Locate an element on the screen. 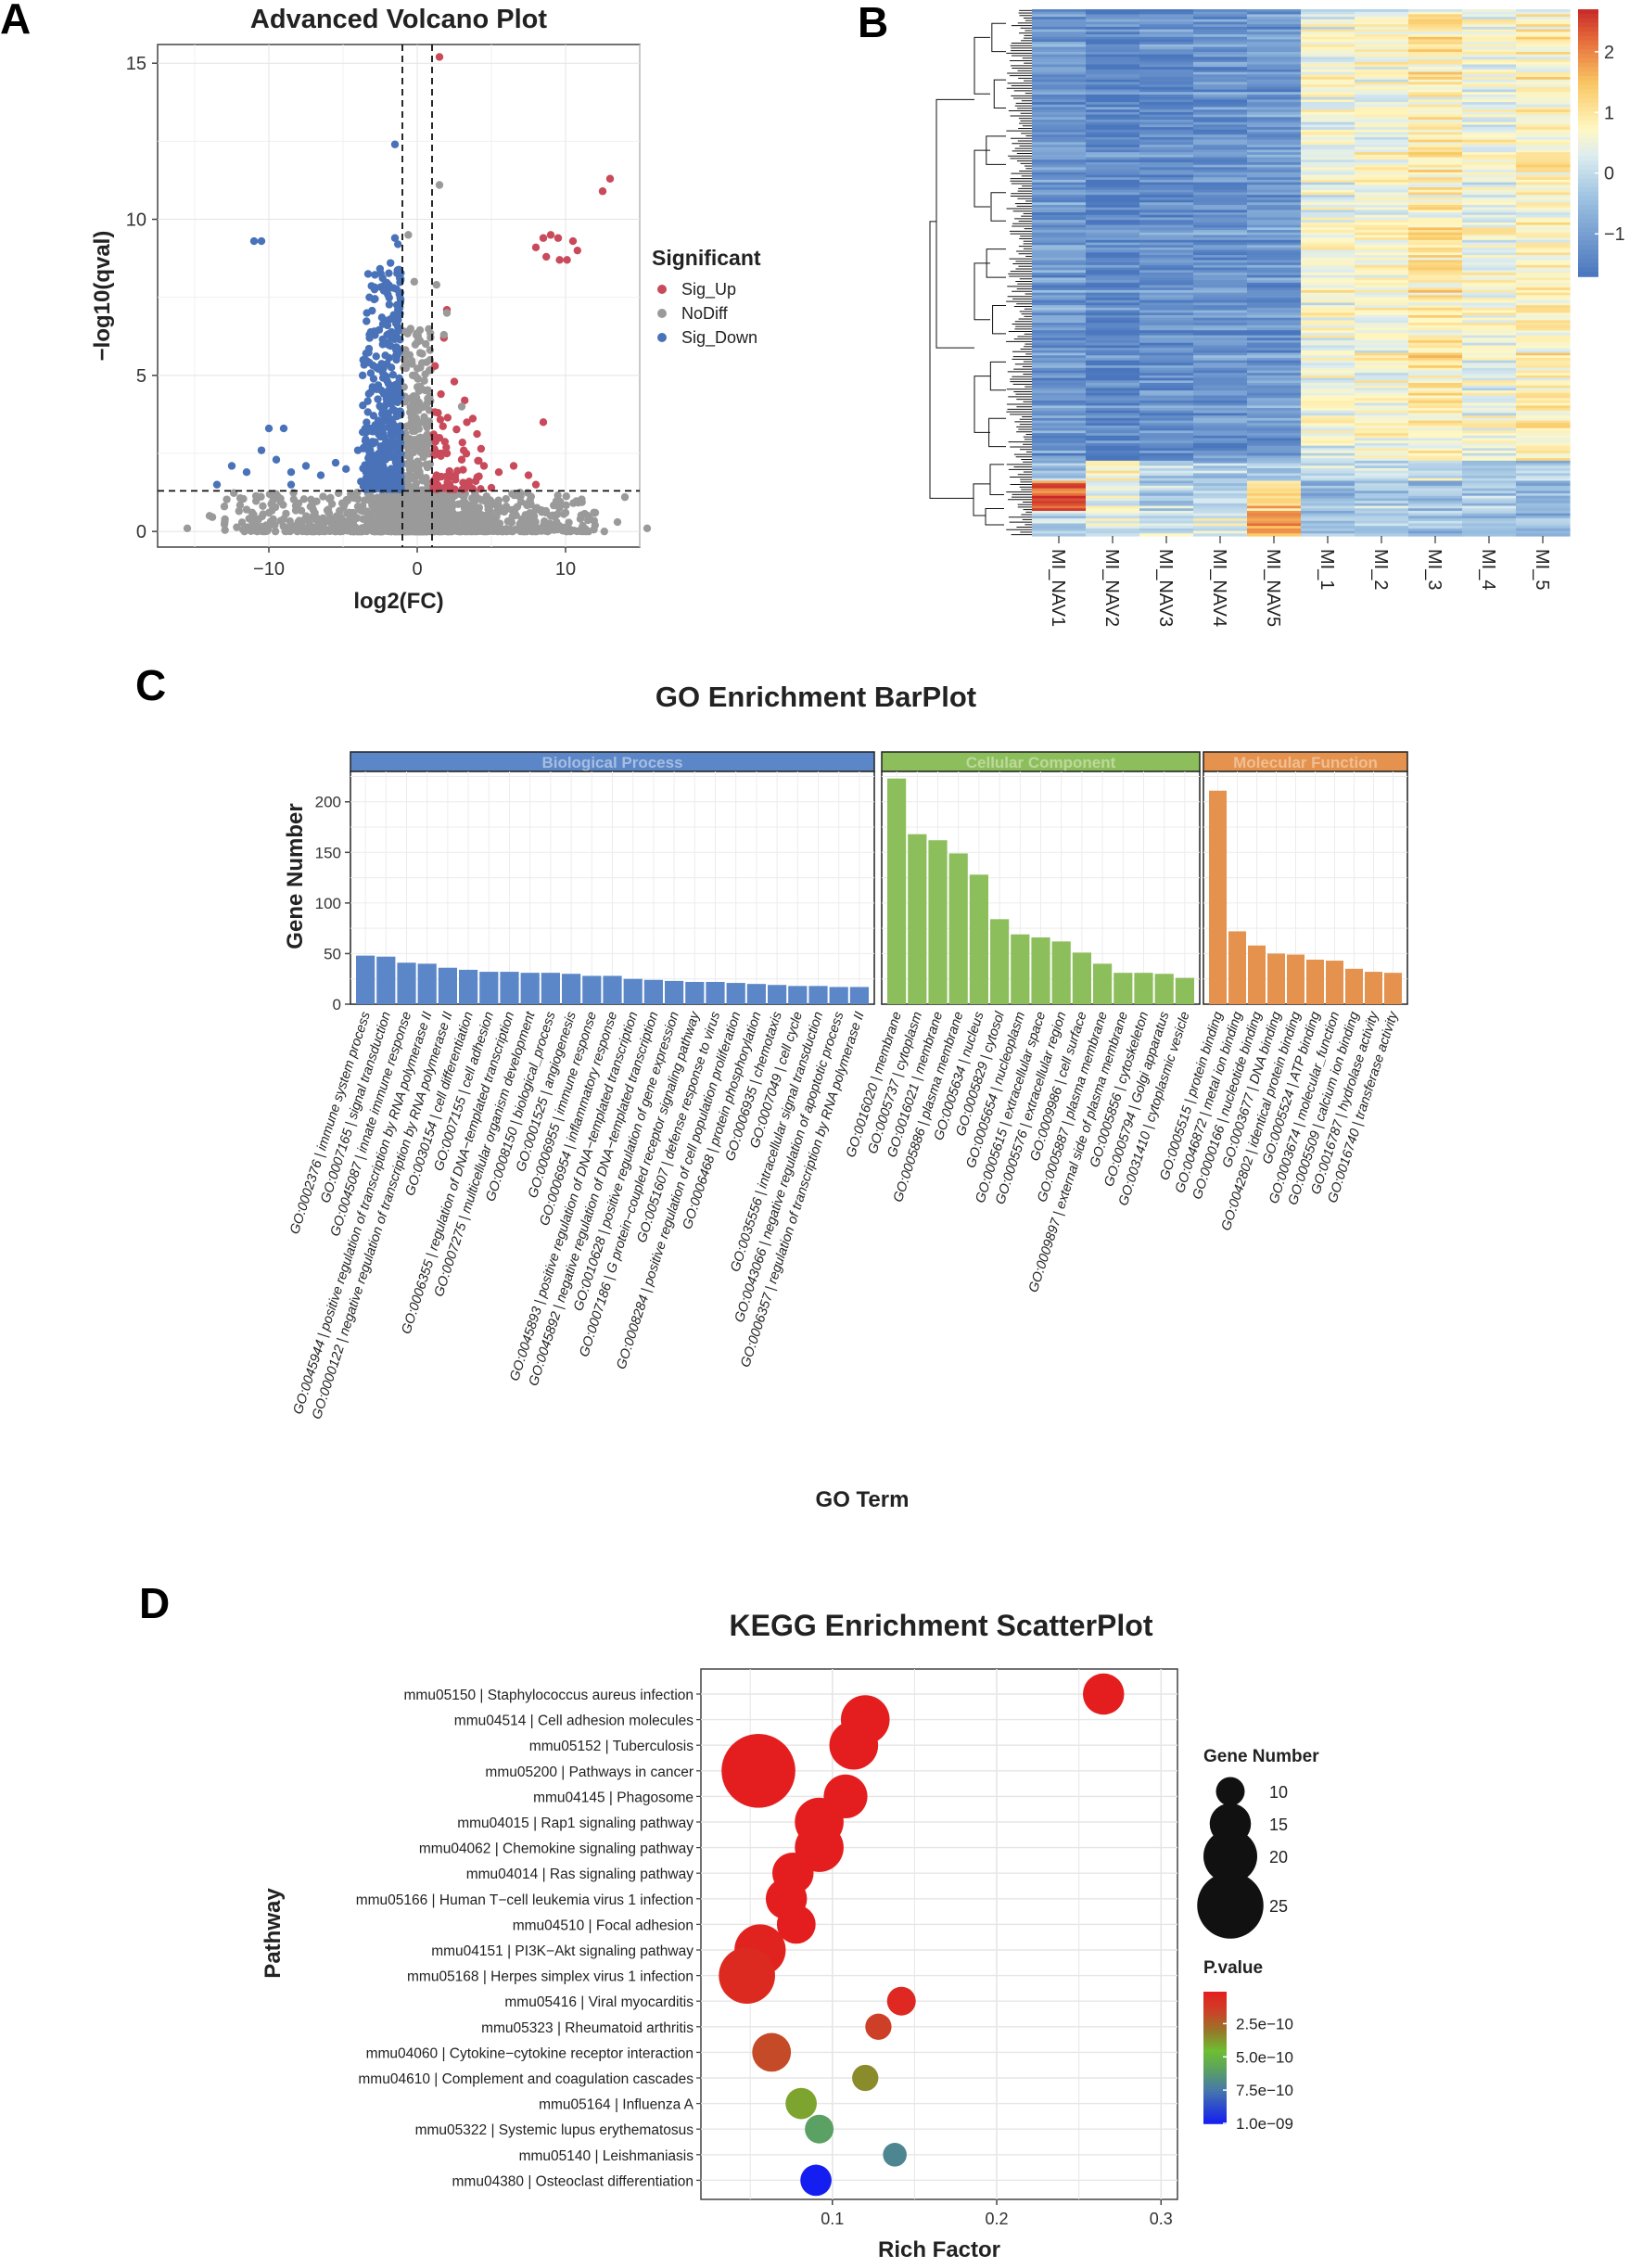 The width and height of the screenshot is (1629, 2268). dendrogram-branch is located at coordinates (999, 320).